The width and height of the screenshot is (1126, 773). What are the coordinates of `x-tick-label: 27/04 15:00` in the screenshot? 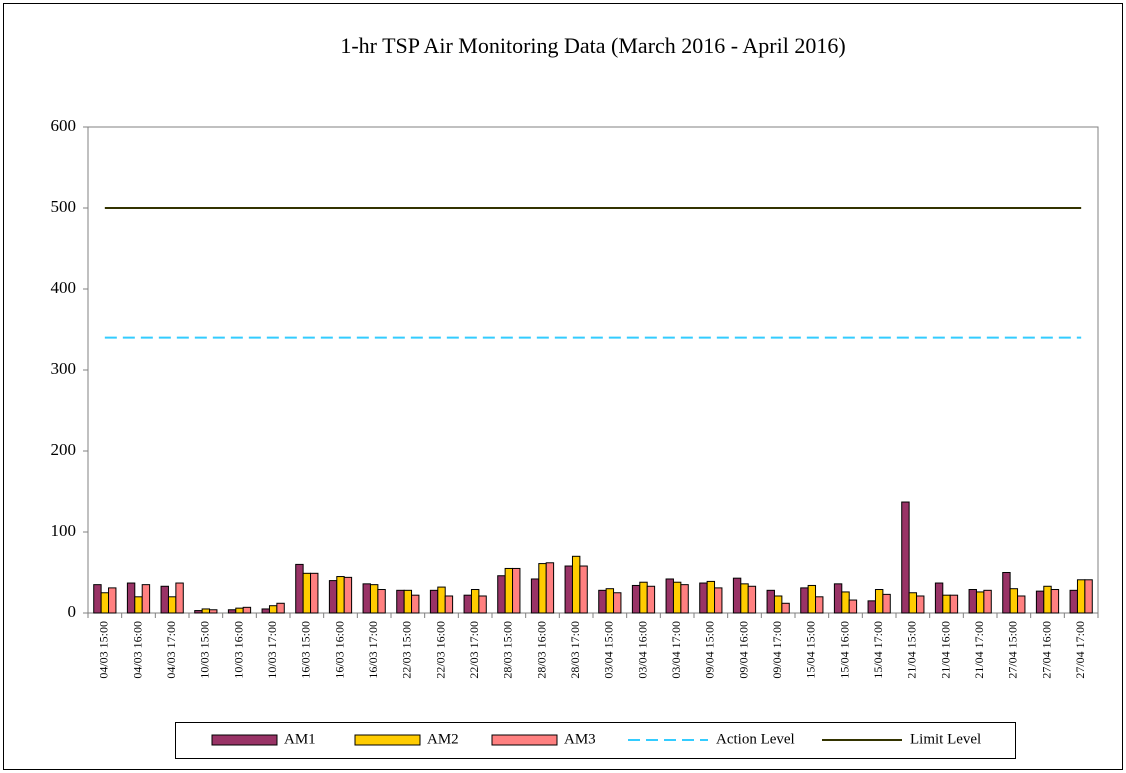 It's located at (1013, 650).